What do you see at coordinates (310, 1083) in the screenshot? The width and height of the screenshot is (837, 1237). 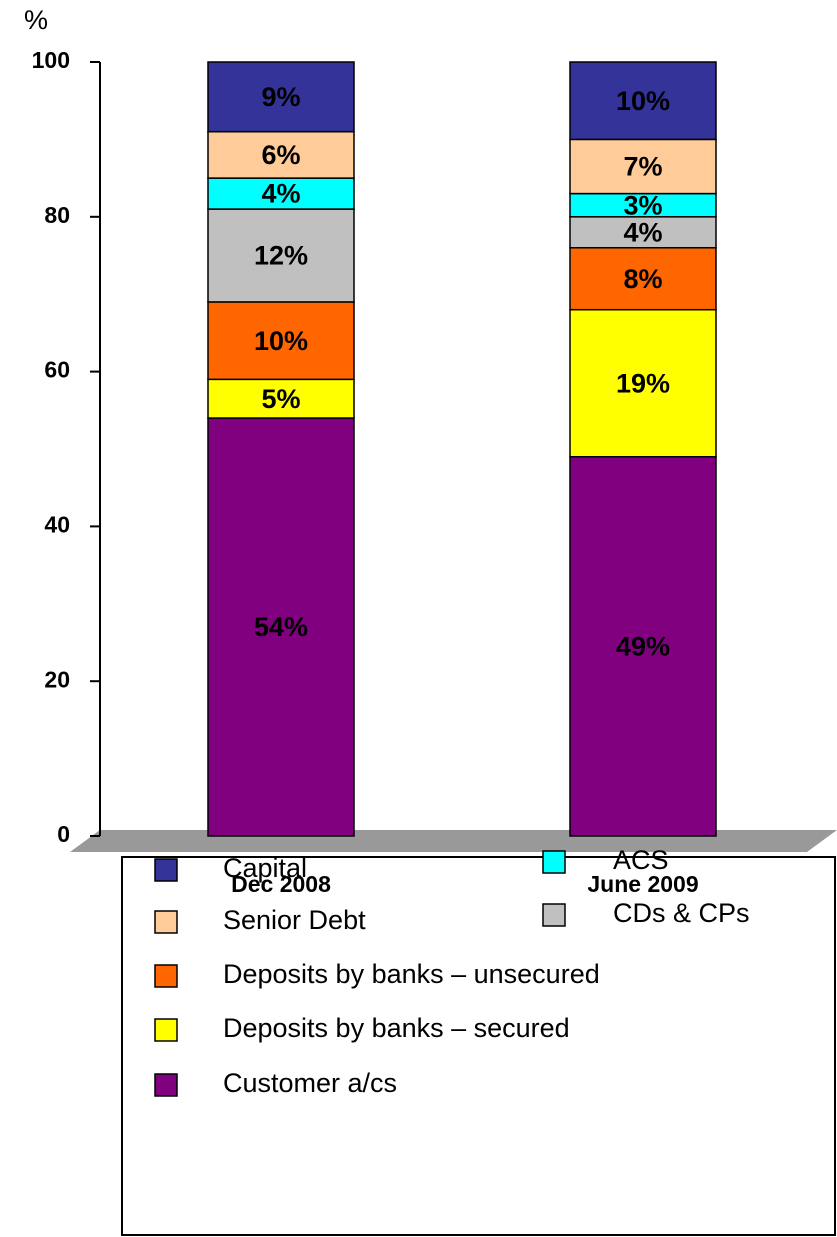 I see `legend-label: Customer a/cs` at bounding box center [310, 1083].